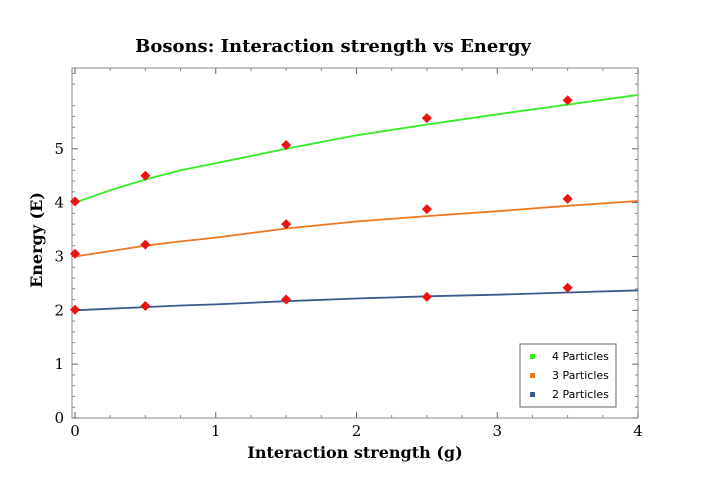 The height and width of the screenshot is (486, 725). What do you see at coordinates (333, 46) in the screenshot?
I see `chart-title: Bosons: Interaction strength vs Energy` at bounding box center [333, 46].